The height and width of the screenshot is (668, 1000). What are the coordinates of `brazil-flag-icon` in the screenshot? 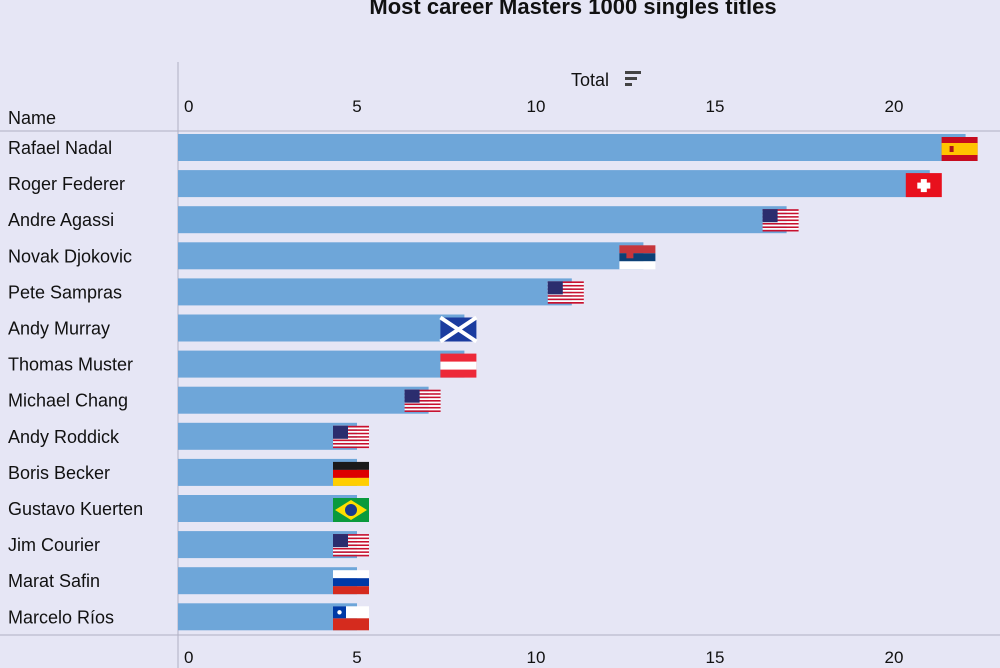 It's located at (351, 510).